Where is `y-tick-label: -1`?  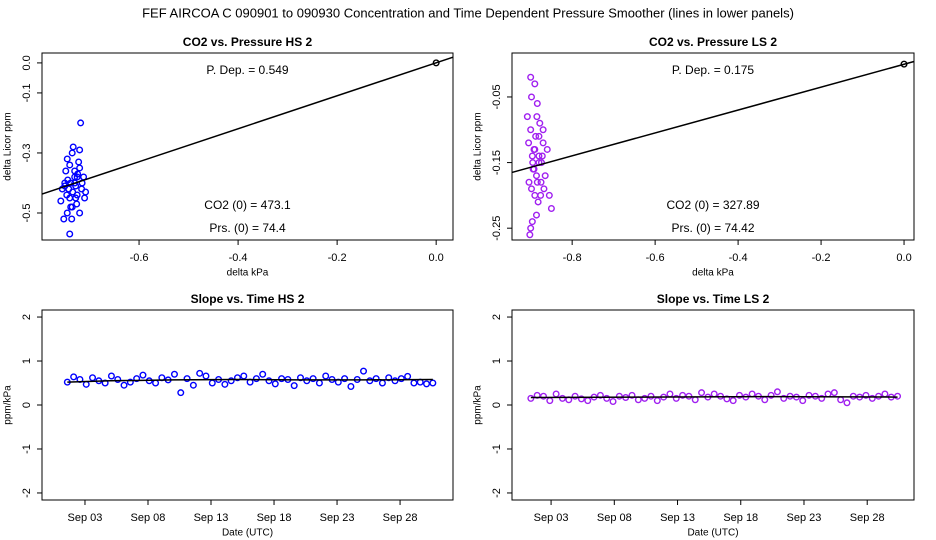
y-tick-label: -1 is located at coordinates (497, 449).